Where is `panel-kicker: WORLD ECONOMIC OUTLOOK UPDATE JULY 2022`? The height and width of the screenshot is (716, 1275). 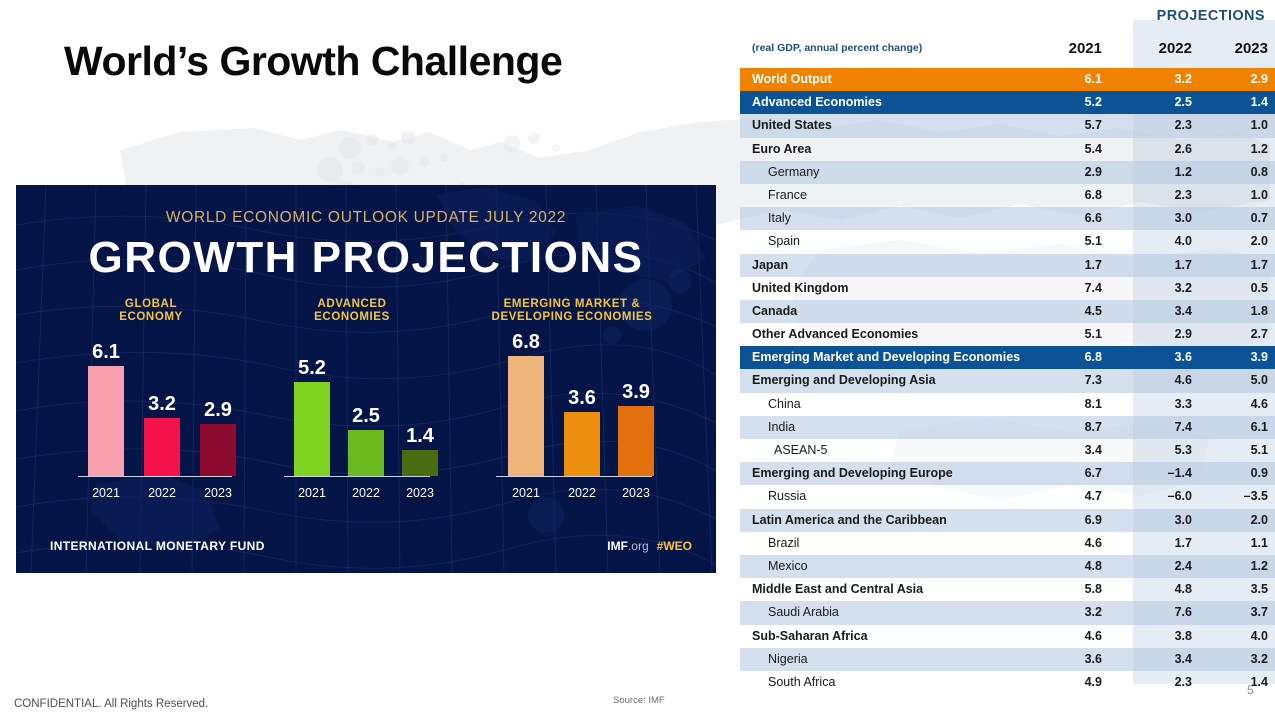
panel-kicker: WORLD ECONOMIC OUTLOOK UPDATE JULY 2022 is located at coordinates (366, 217).